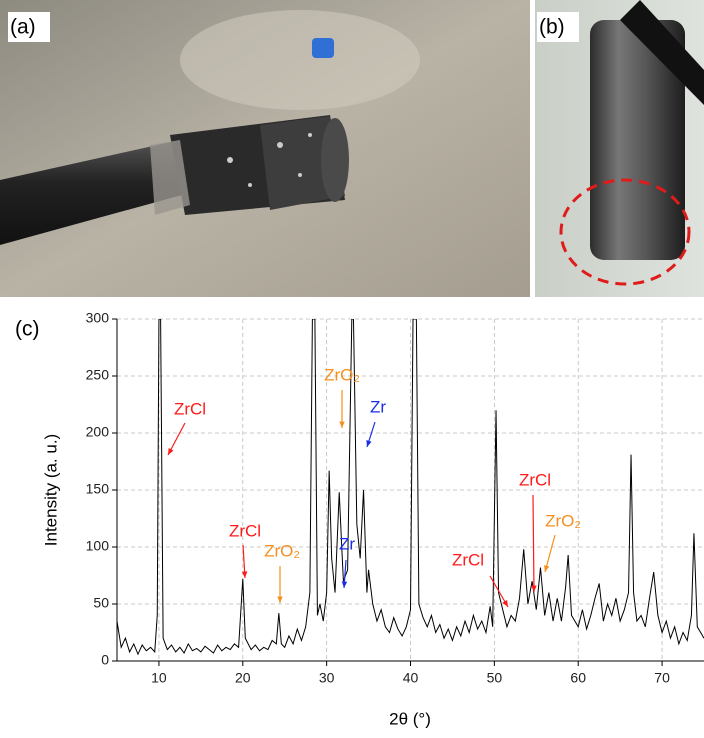 The height and width of the screenshot is (738, 704). I want to click on y-tick-label: 0, so click(105, 660).